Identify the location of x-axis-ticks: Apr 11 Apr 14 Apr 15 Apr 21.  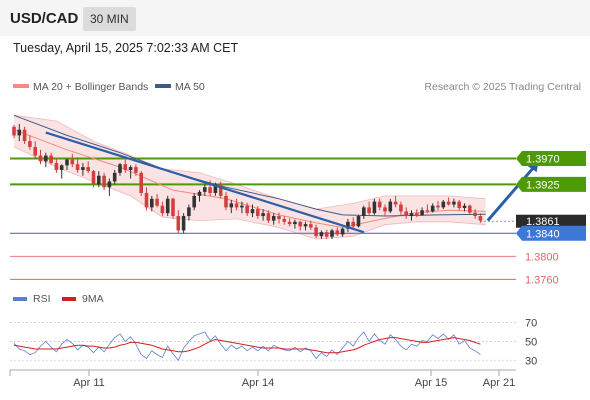
(294, 379).